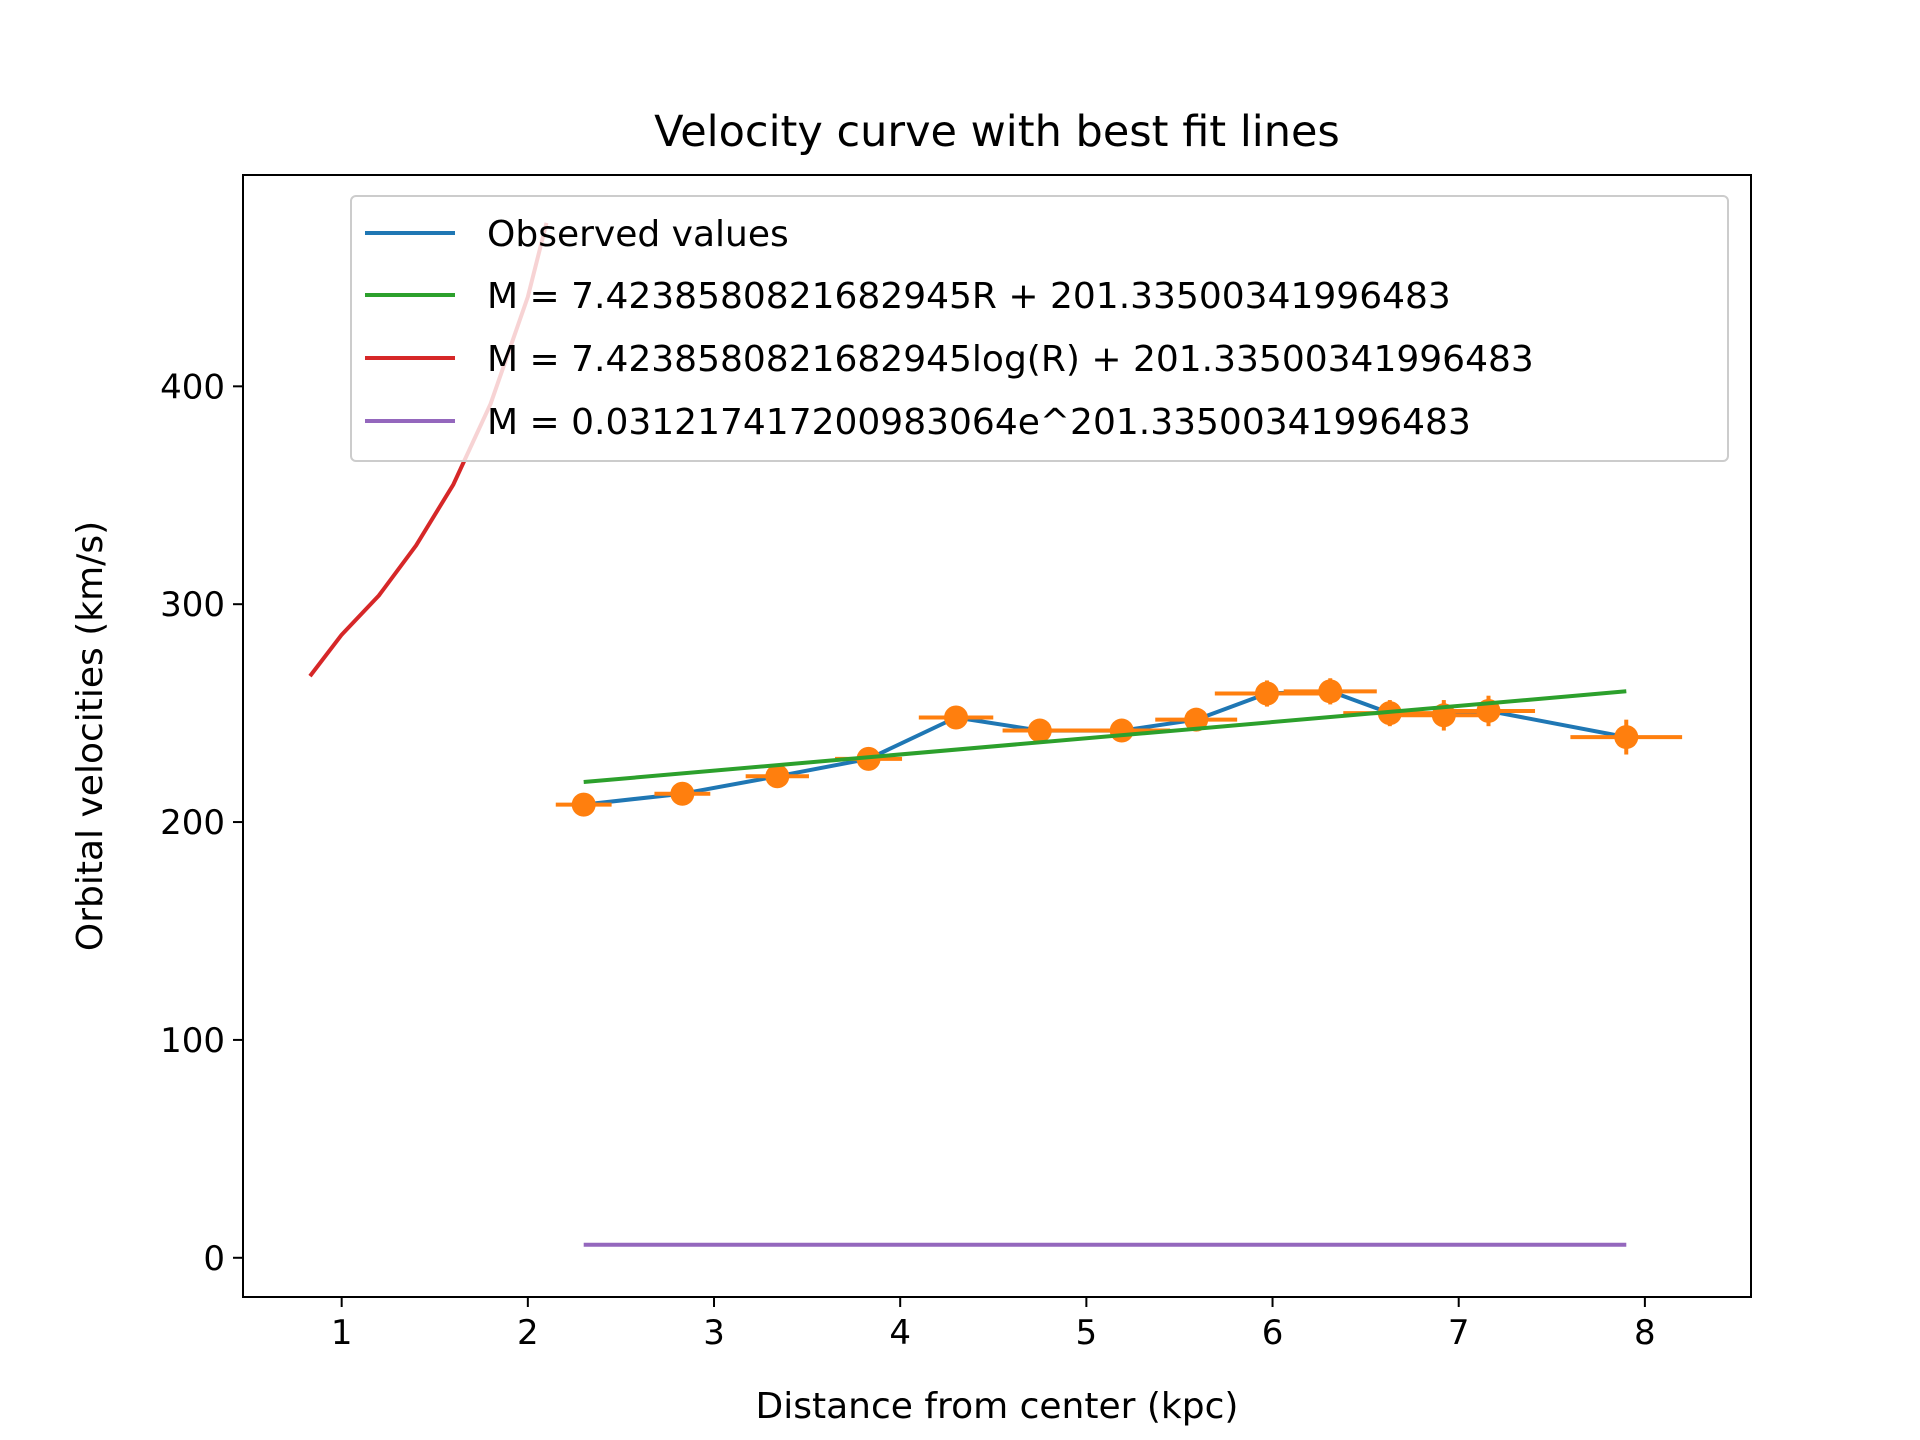 Image resolution: width=1920 pixels, height=1440 pixels. What do you see at coordinates (1105, 736) in the screenshot?
I see `linear-fit-line` at bounding box center [1105, 736].